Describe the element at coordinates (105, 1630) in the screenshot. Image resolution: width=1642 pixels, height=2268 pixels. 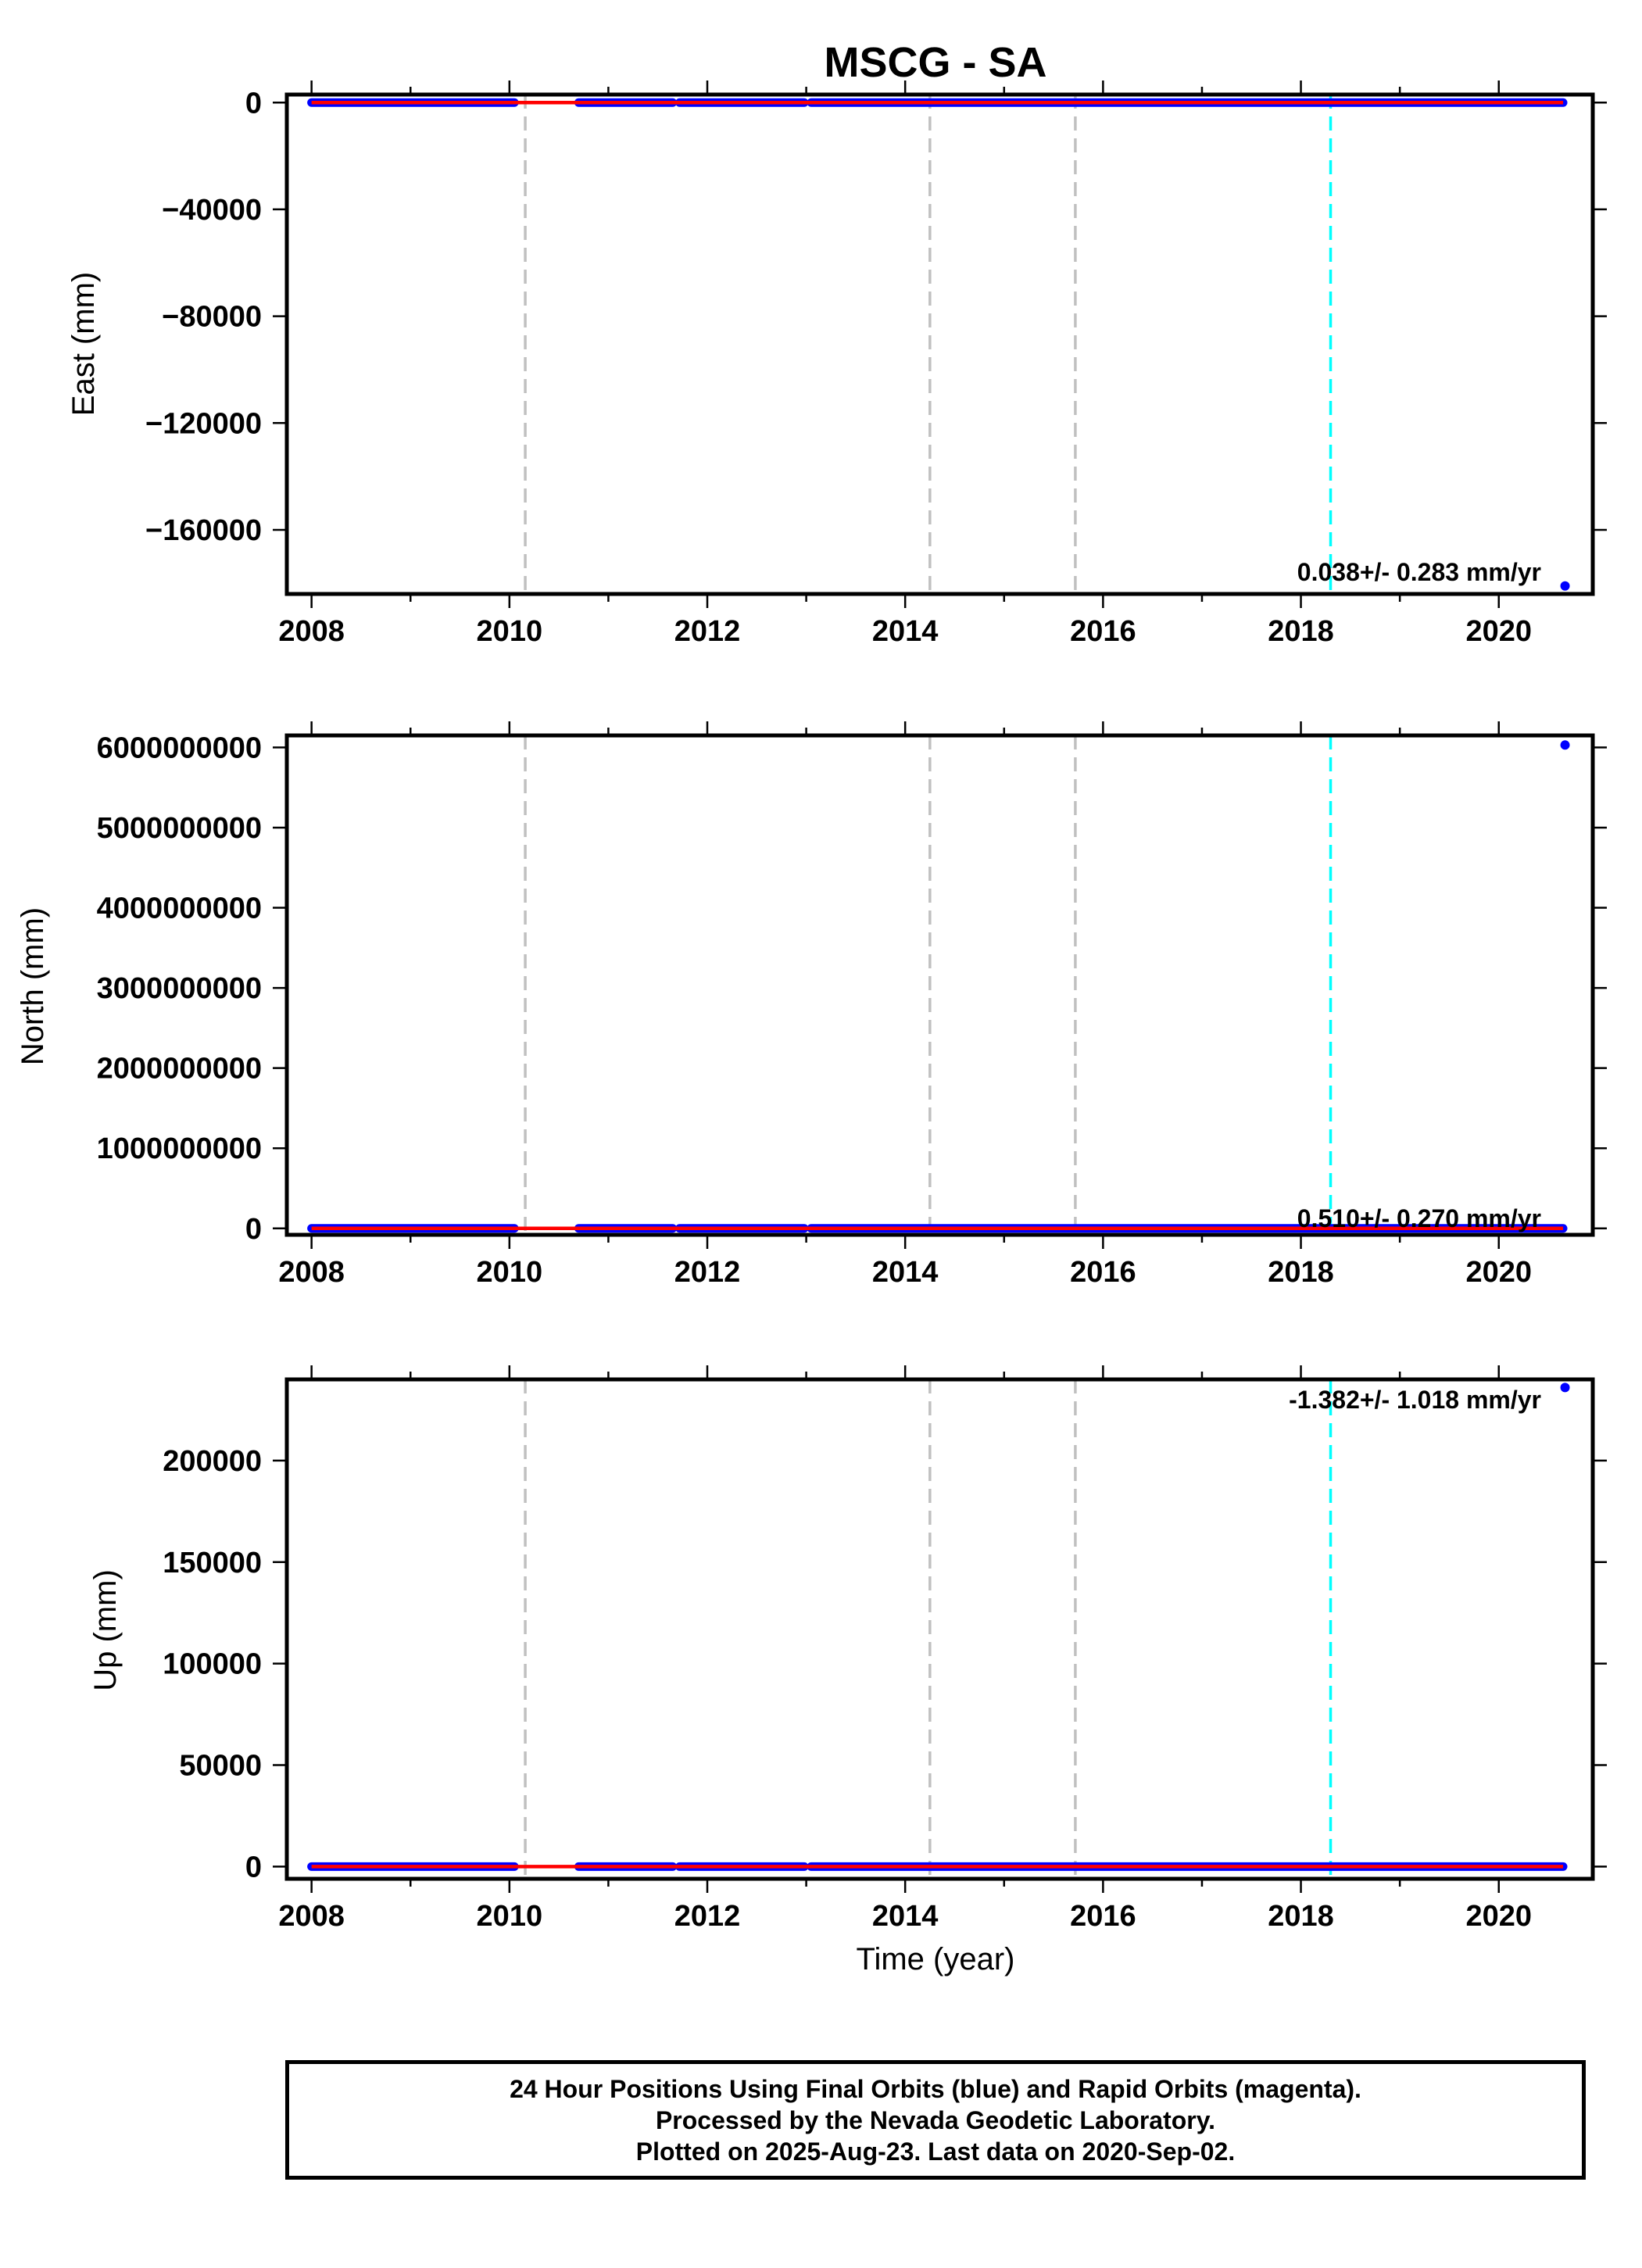
I see `y-axis-label: Up (mm)` at that location.